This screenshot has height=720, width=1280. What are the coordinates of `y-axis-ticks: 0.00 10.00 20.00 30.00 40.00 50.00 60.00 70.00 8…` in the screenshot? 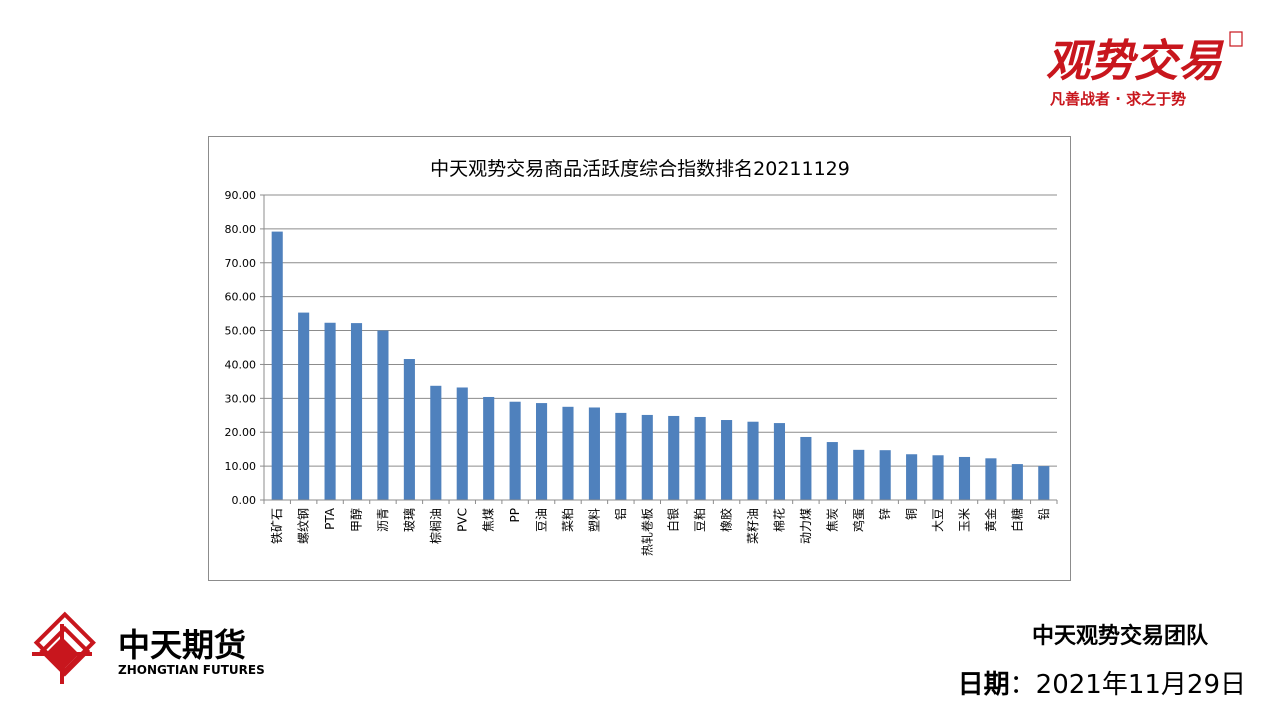 It's located at (244, 348).